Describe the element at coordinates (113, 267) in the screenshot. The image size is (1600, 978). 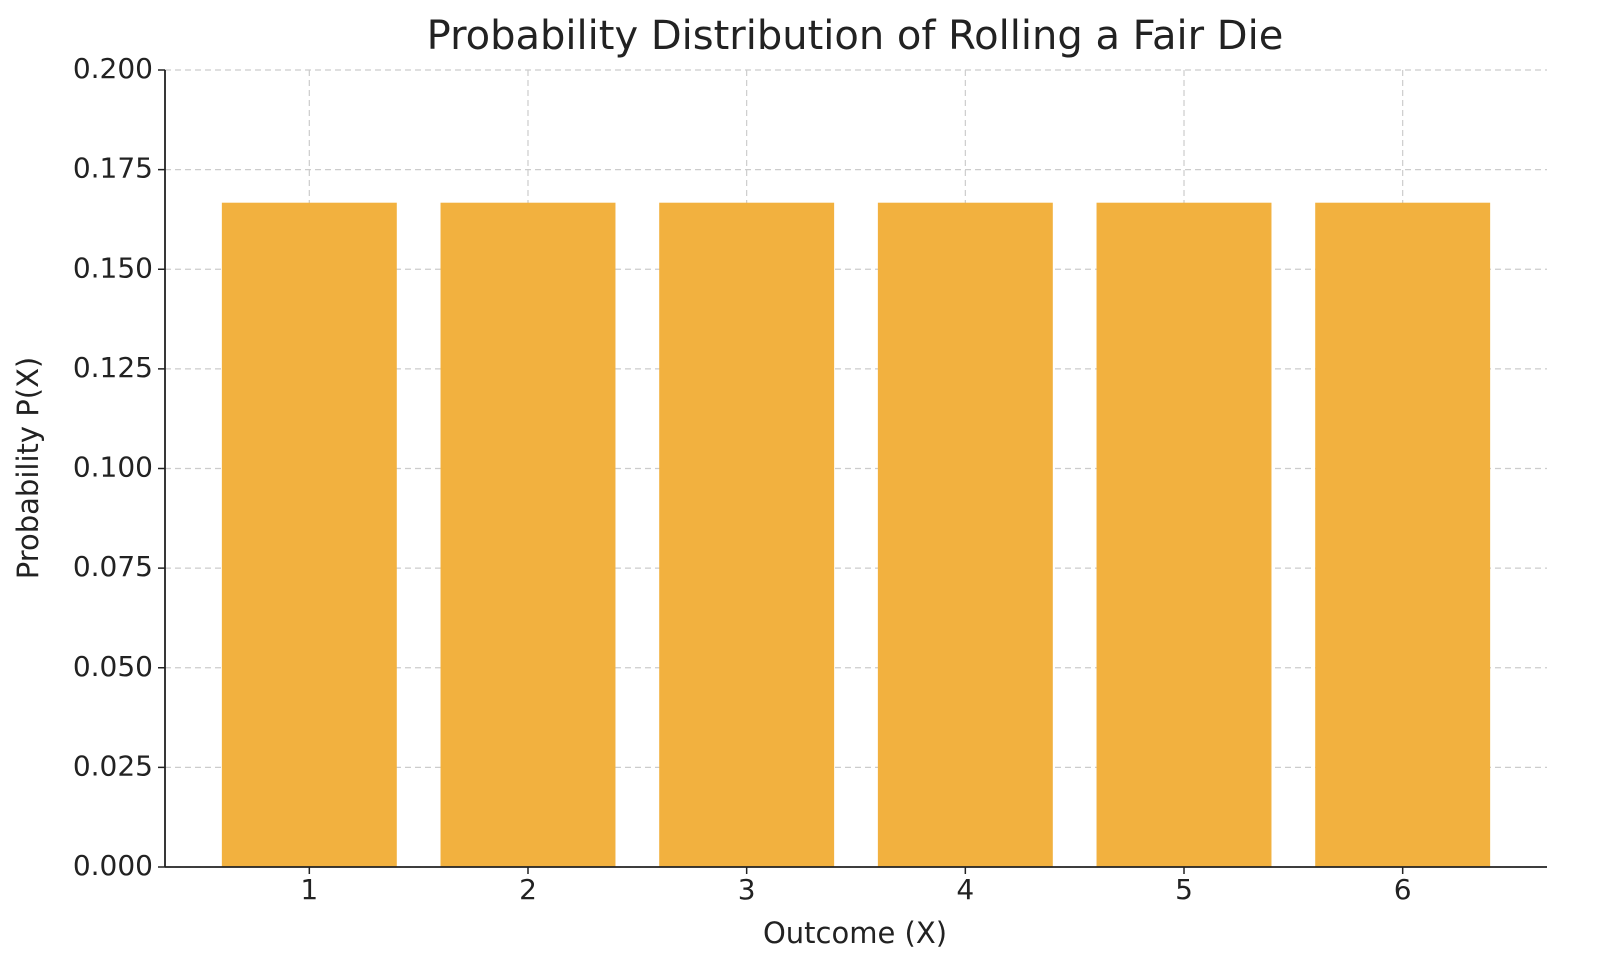
I see `y-tick-label: 0.150` at that location.